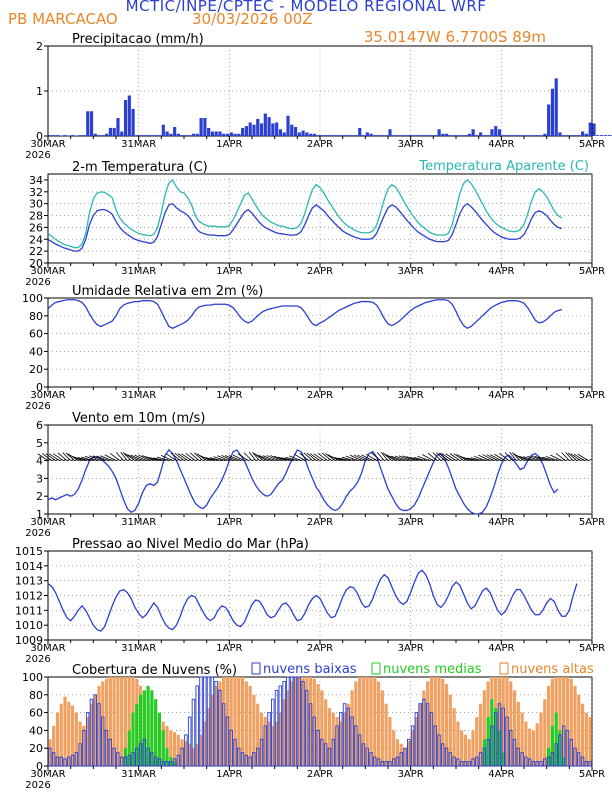 This screenshot has height=792, width=612. Describe the element at coordinates (39, 136) in the screenshot. I see `y-tick-label: 0` at that location.